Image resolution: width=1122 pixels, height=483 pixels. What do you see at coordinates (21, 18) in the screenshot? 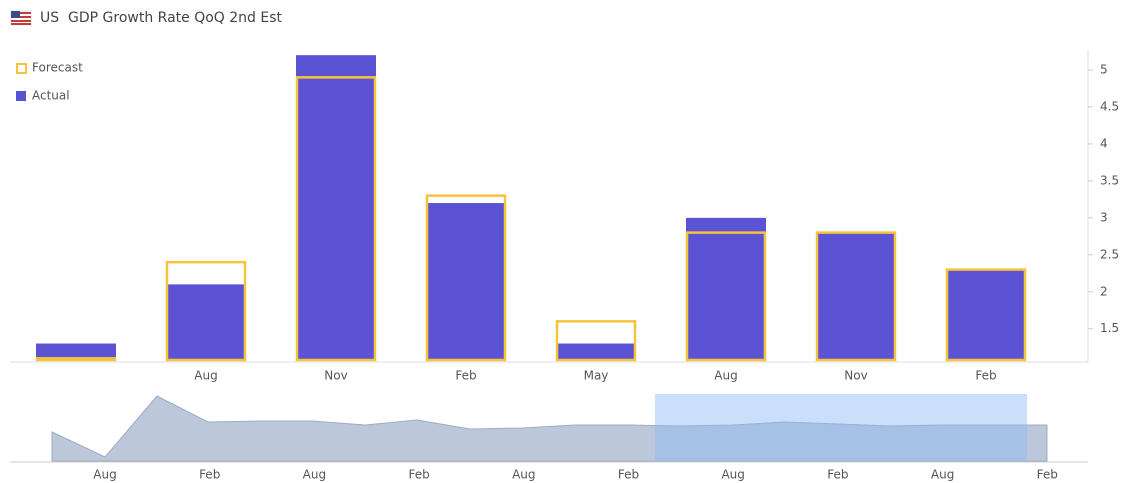
I see `flag` at bounding box center [21, 18].